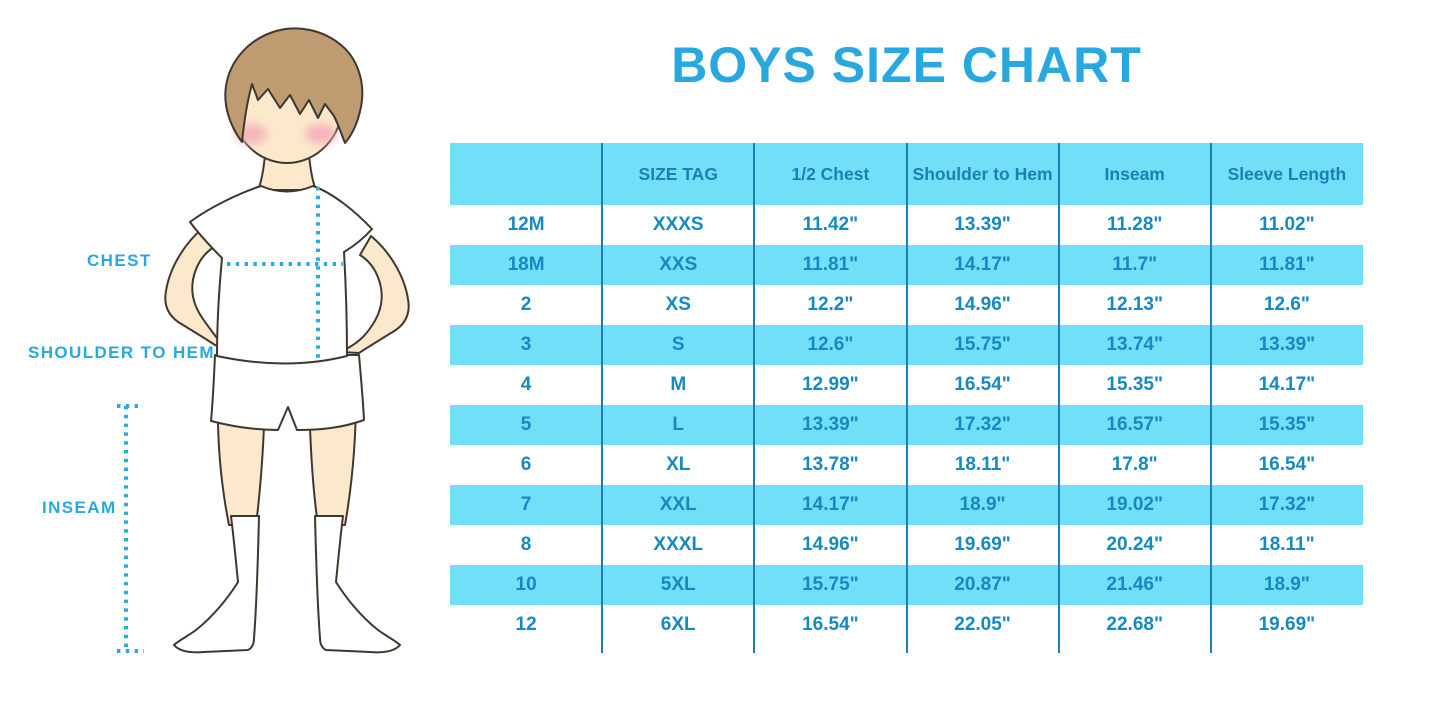  I want to click on table-cell: XS, so click(678, 304).